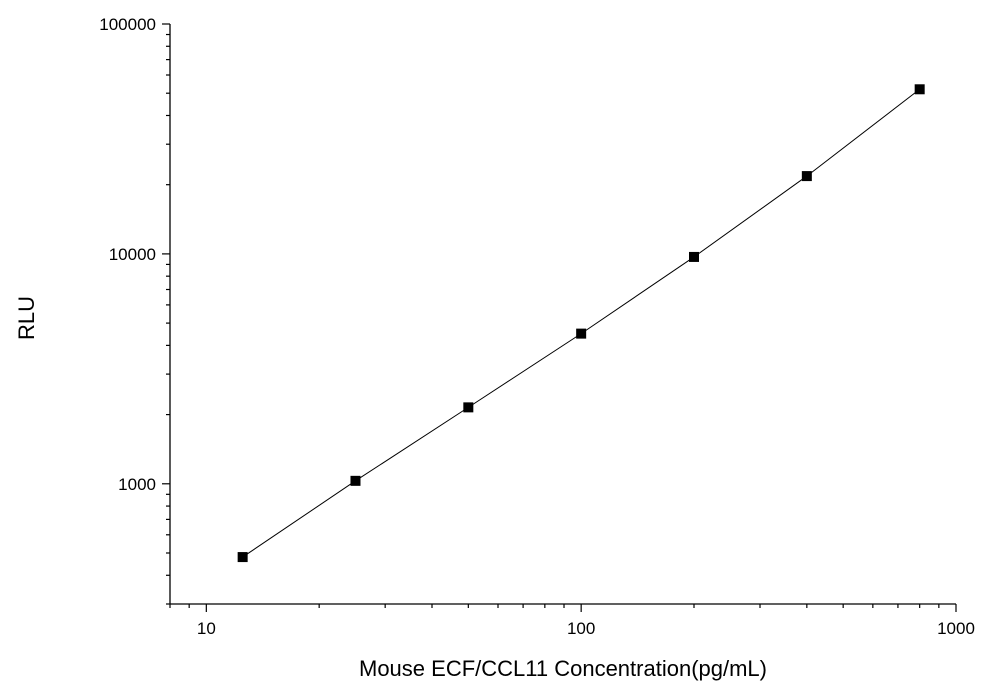  What do you see at coordinates (581, 628) in the screenshot?
I see `x-tick-label: 100` at bounding box center [581, 628].